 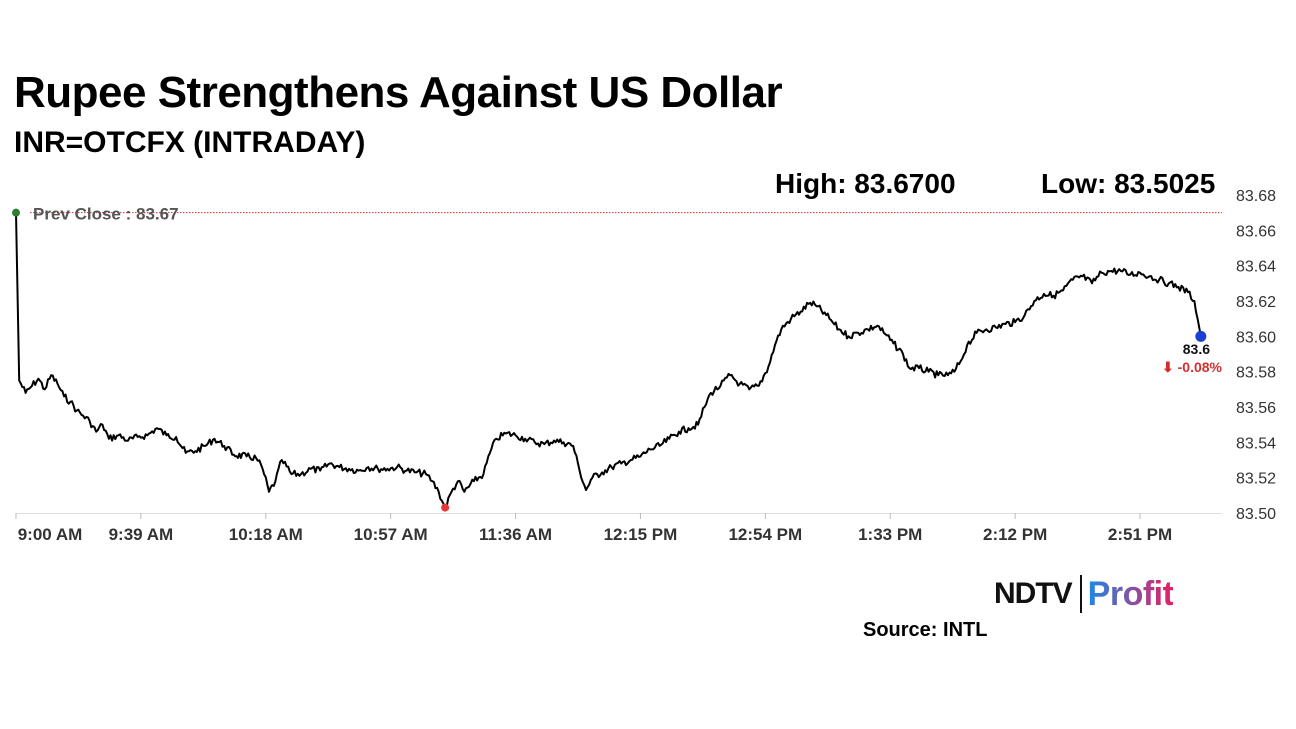 I want to click on logo-ndtv-text: NDTV, so click(x=1033, y=593).